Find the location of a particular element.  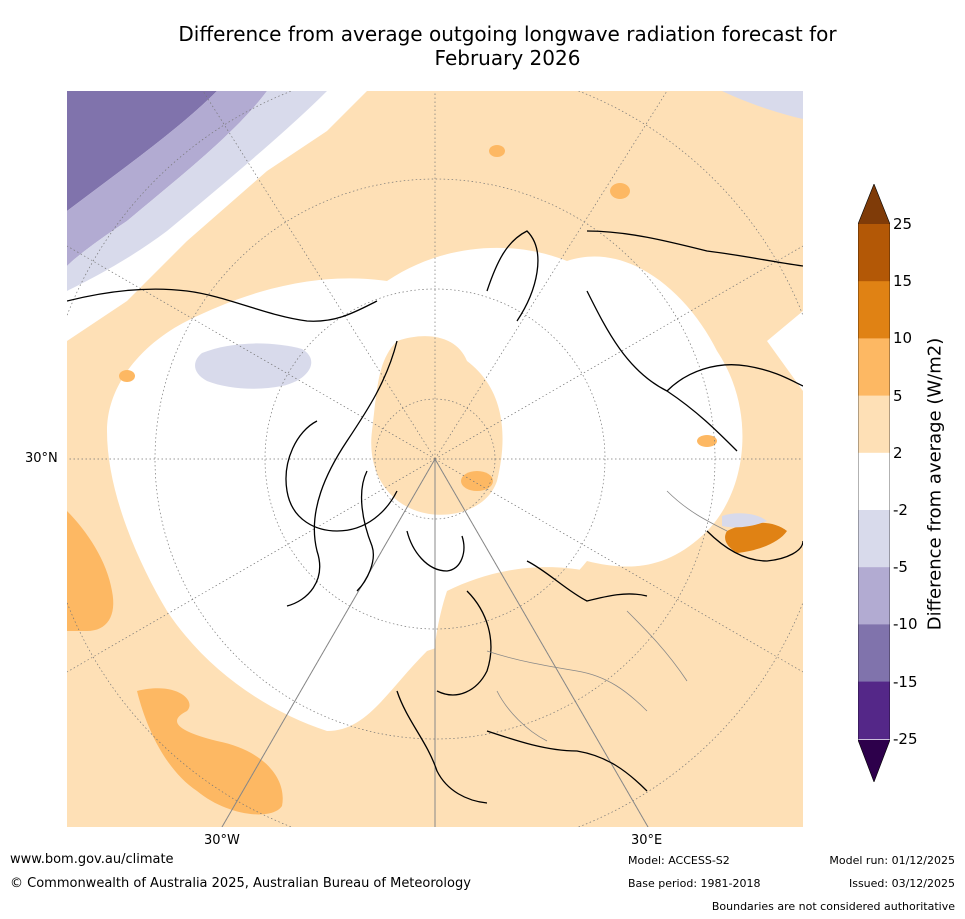

anomaly-region-5-10-south-atlantic is located at coordinates (210, 751).